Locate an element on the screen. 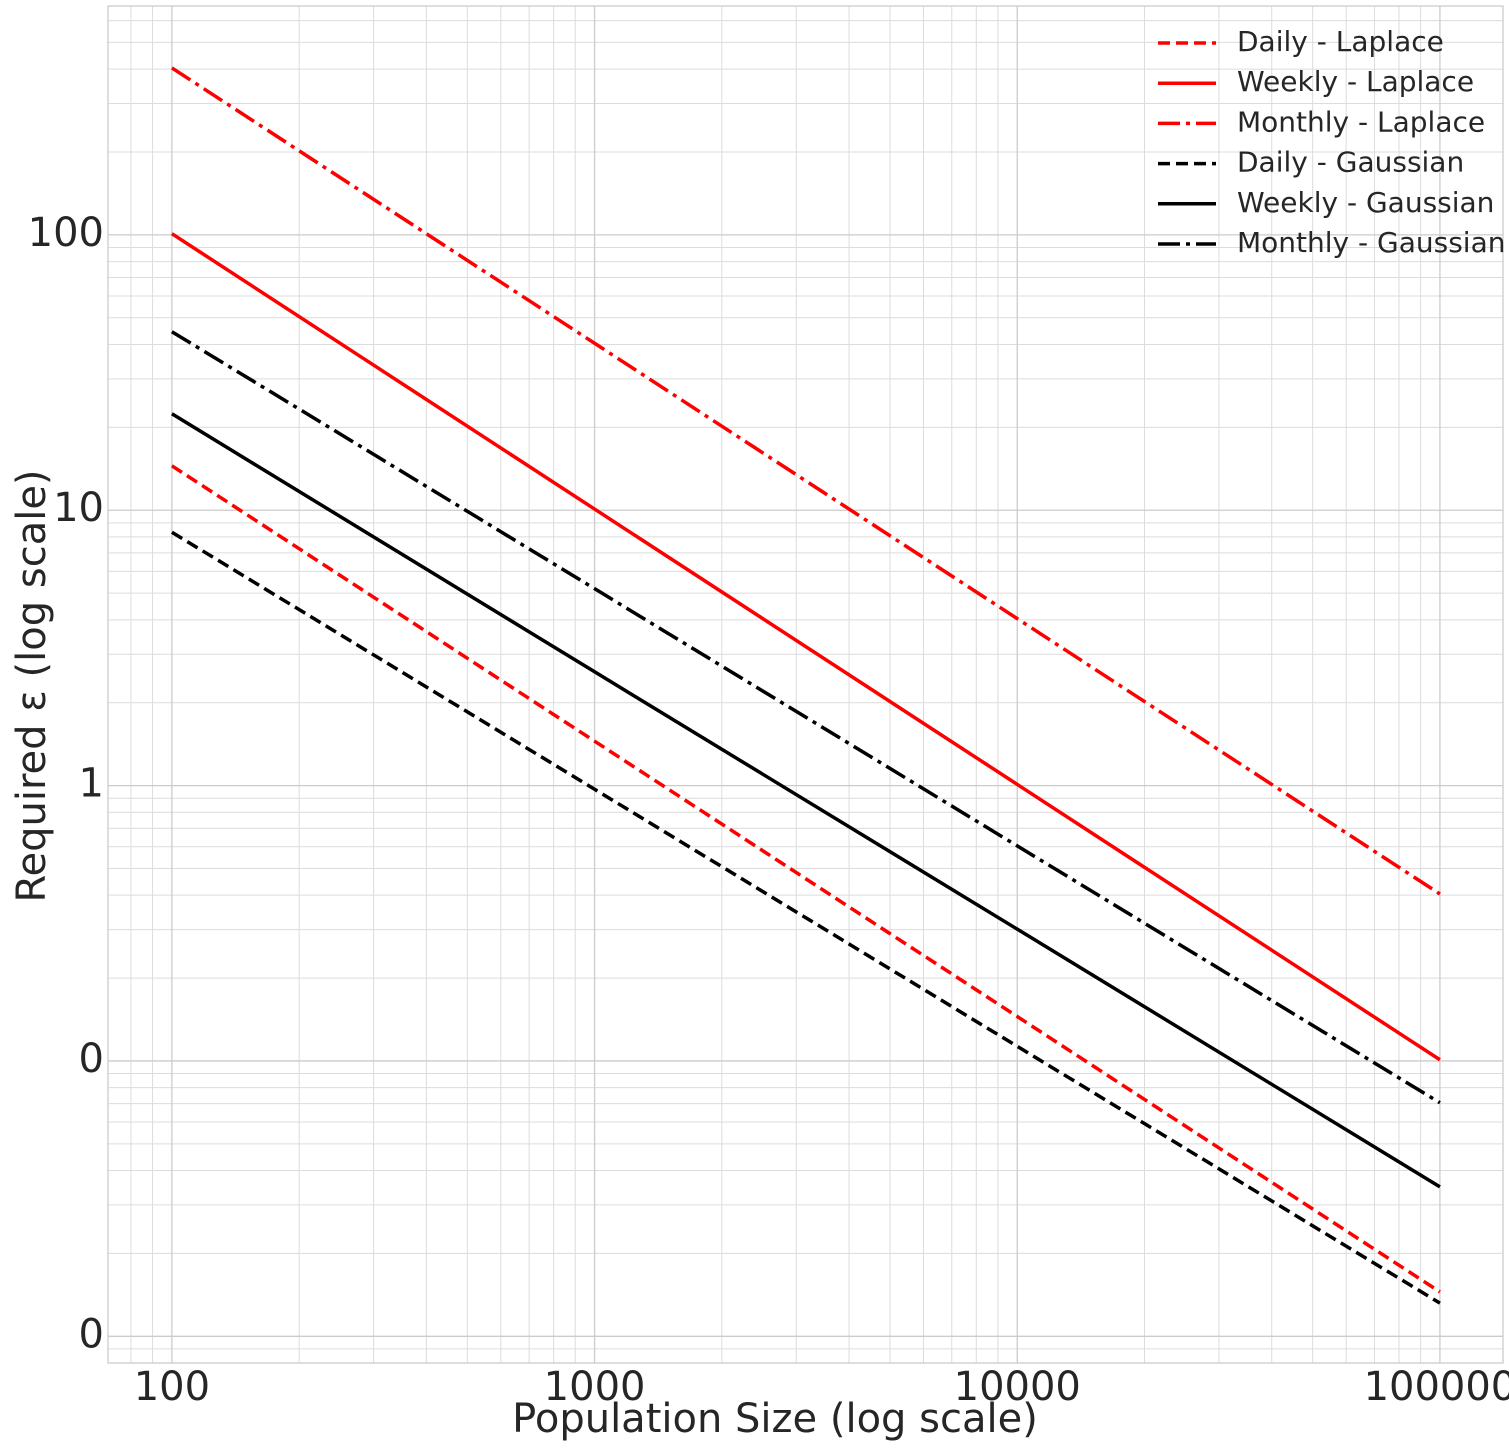 The width and height of the screenshot is (1509, 1450). x-tick-label: 10000 is located at coordinates (1017, 1387).